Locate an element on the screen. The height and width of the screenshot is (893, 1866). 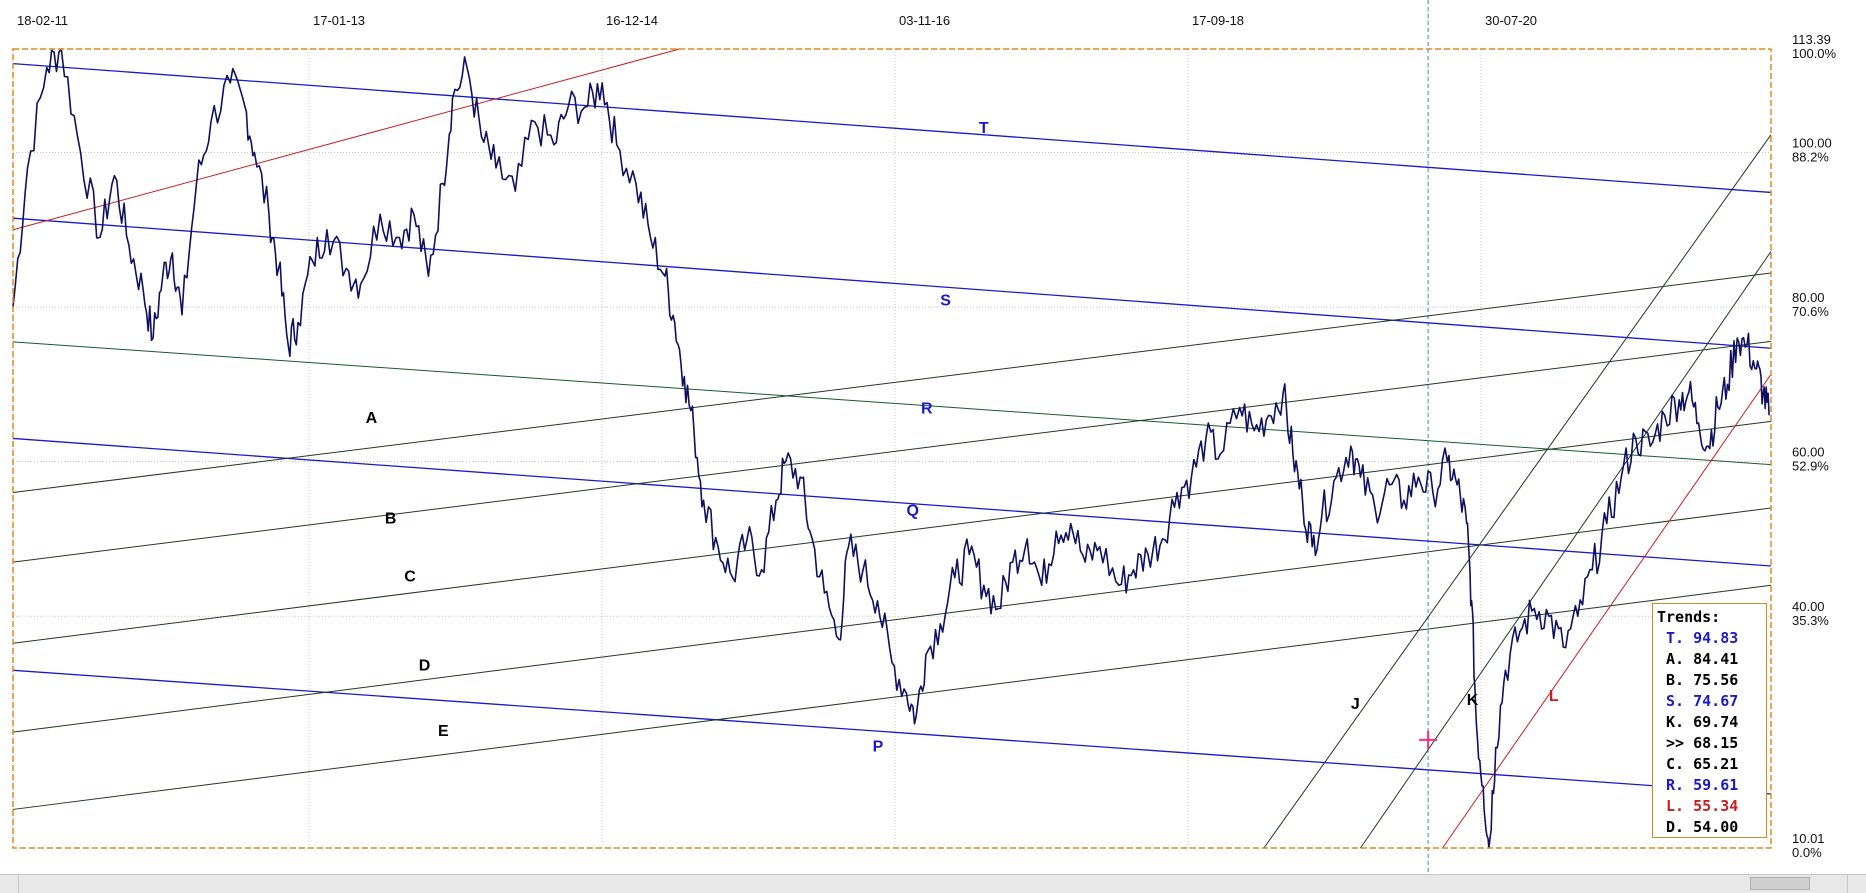
trend-label-c: C is located at coordinates (410, 576).